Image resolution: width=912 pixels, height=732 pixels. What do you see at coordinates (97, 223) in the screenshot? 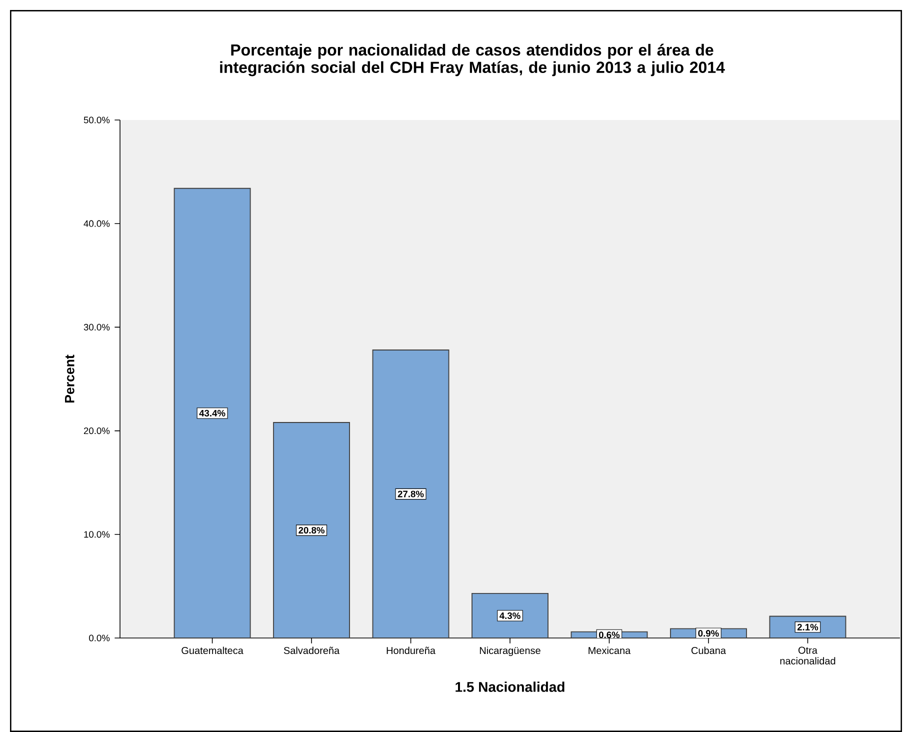
I see `y-tick-label: 40.0%` at bounding box center [97, 223].